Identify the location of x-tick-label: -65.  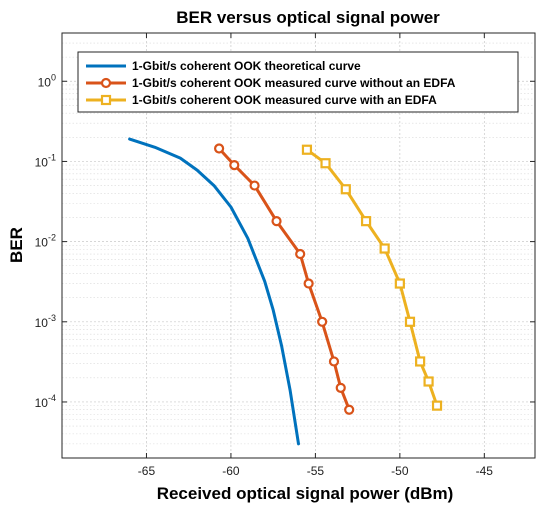
(147, 471).